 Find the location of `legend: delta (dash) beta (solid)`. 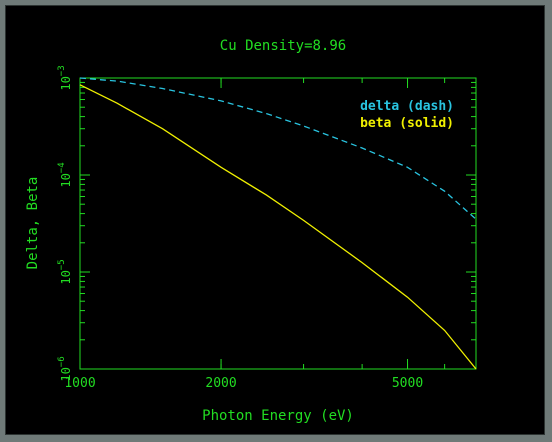

legend: delta (dash) beta (solid) is located at coordinates (407, 115).